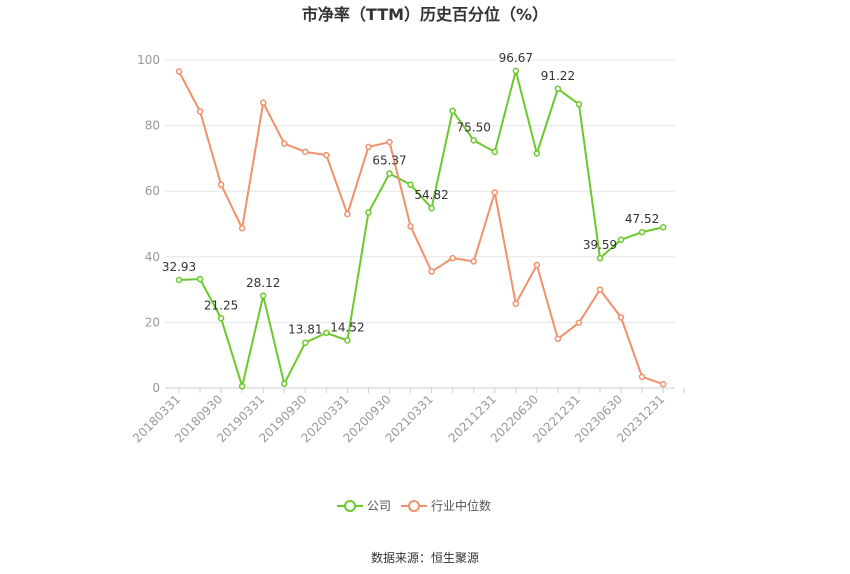 The height and width of the screenshot is (574, 850). What do you see at coordinates (263, 283) in the screenshot?
I see `data-label: 28.12` at bounding box center [263, 283].